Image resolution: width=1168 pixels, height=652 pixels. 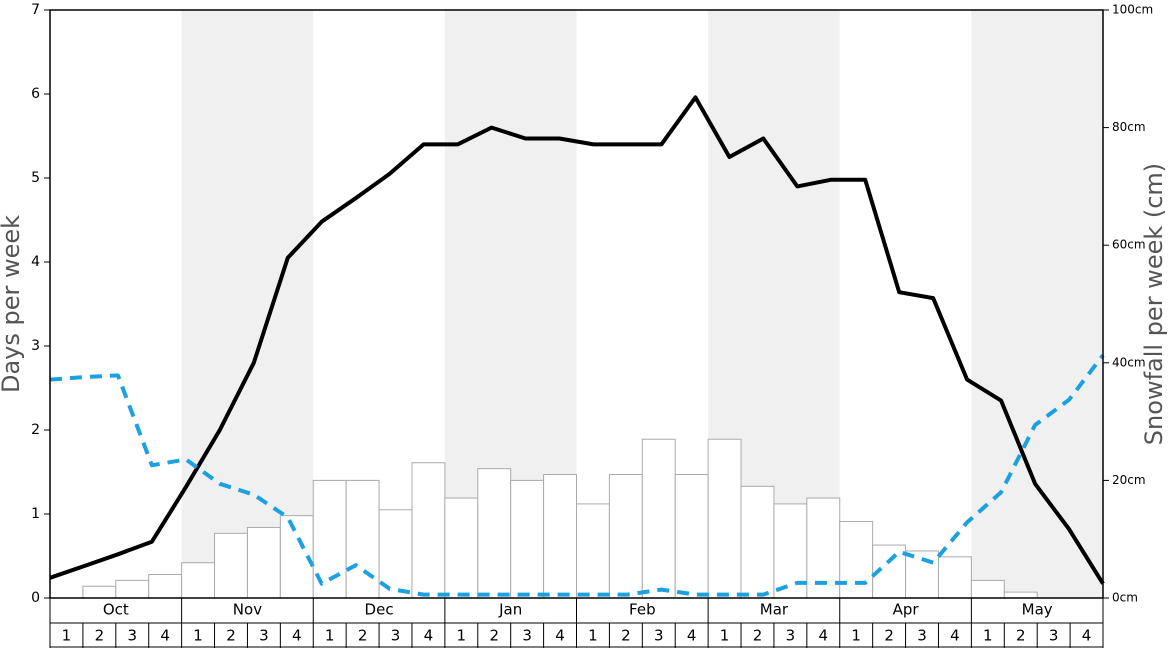 What do you see at coordinates (12, 304) in the screenshot?
I see `y-axis-label: Days per week` at bounding box center [12, 304].